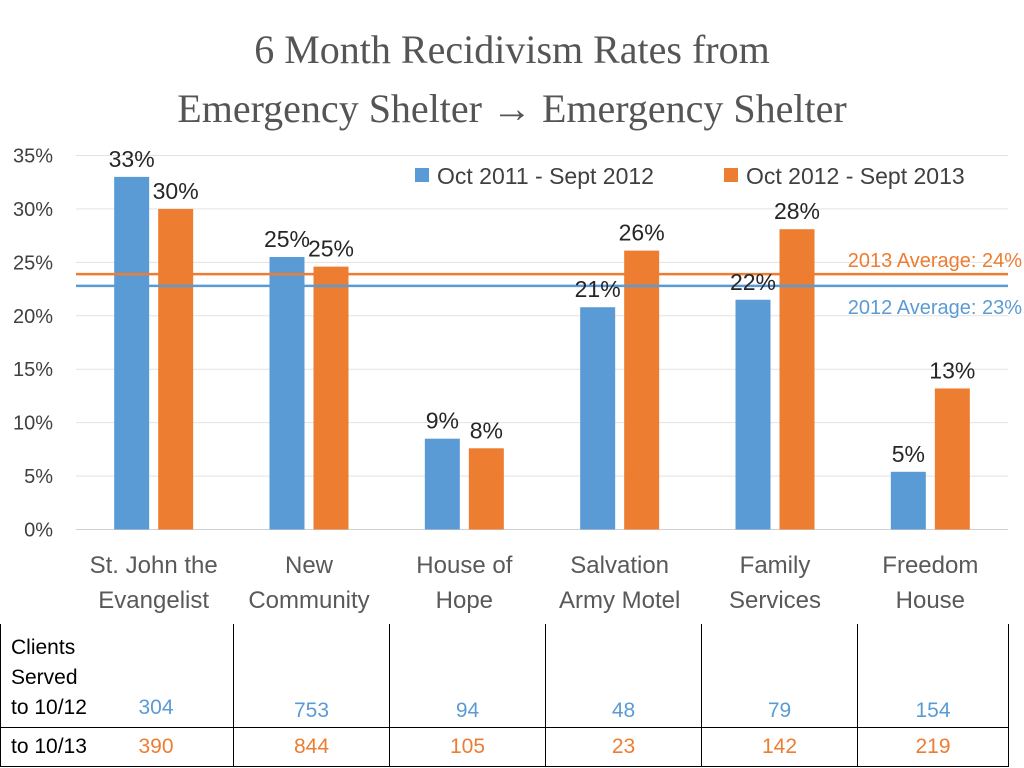  What do you see at coordinates (442, 421) in the screenshot?
I see `data-label: 9%` at bounding box center [442, 421].